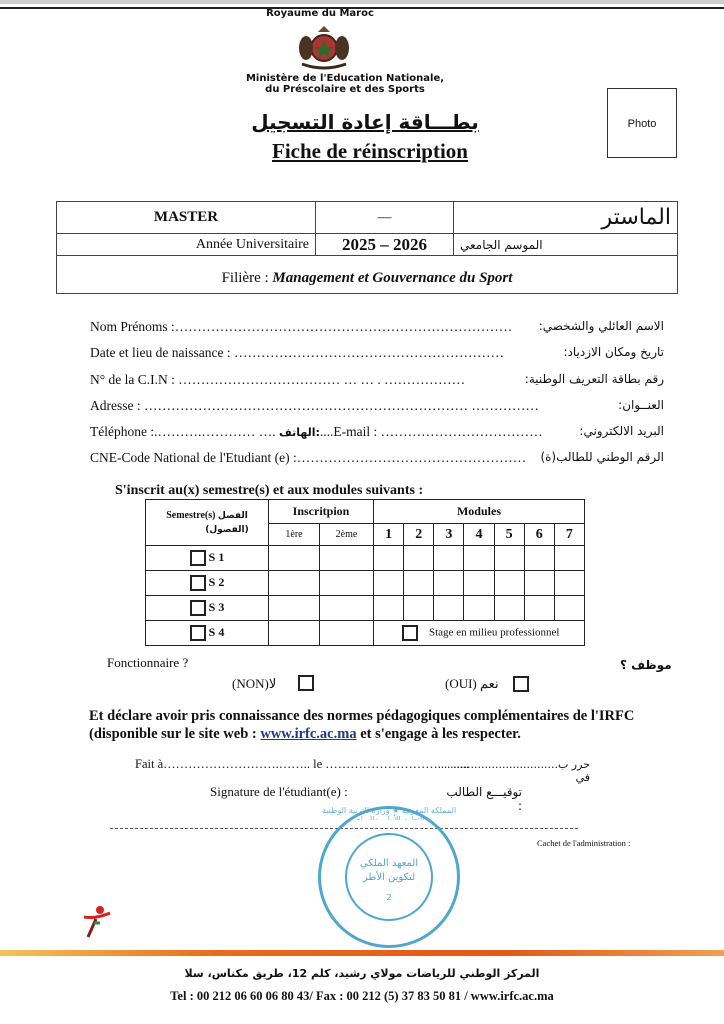  I want to click on semester-label: S 4, so click(216, 631).